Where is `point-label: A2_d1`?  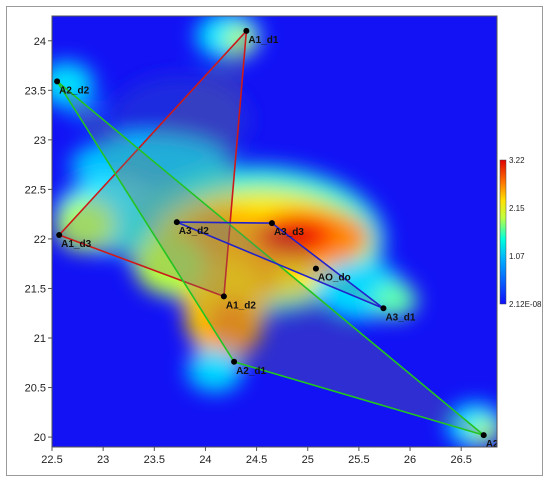
point-label: A2_d1 is located at coordinates (251, 371).